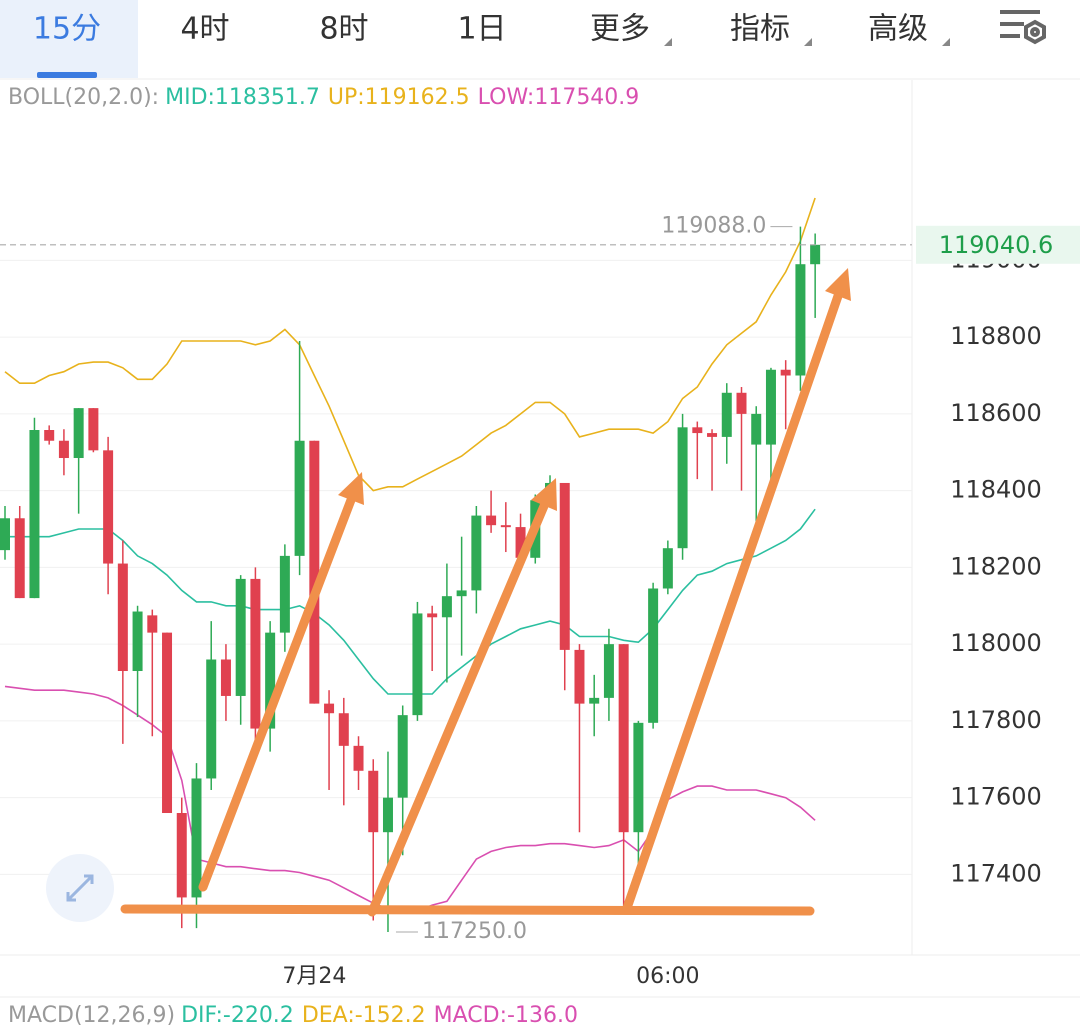 Image resolution: width=1080 pixels, height=1036 pixels. Describe the element at coordinates (996, 873) in the screenshot. I see `y-tick-label: 117400` at that location.